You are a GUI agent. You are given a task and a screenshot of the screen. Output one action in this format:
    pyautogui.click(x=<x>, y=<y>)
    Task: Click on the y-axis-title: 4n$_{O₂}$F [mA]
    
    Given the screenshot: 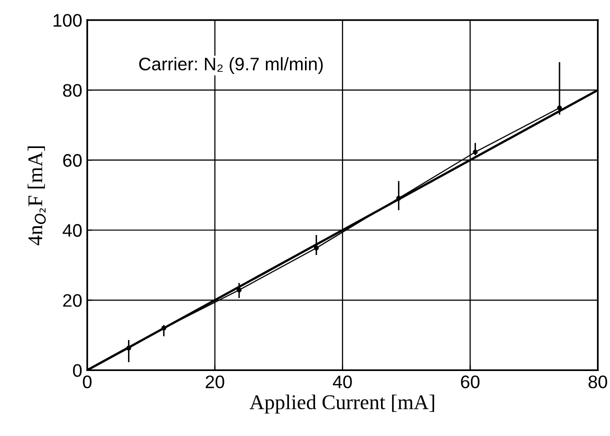 What is the action you would take?
    pyautogui.click(x=37, y=196)
    